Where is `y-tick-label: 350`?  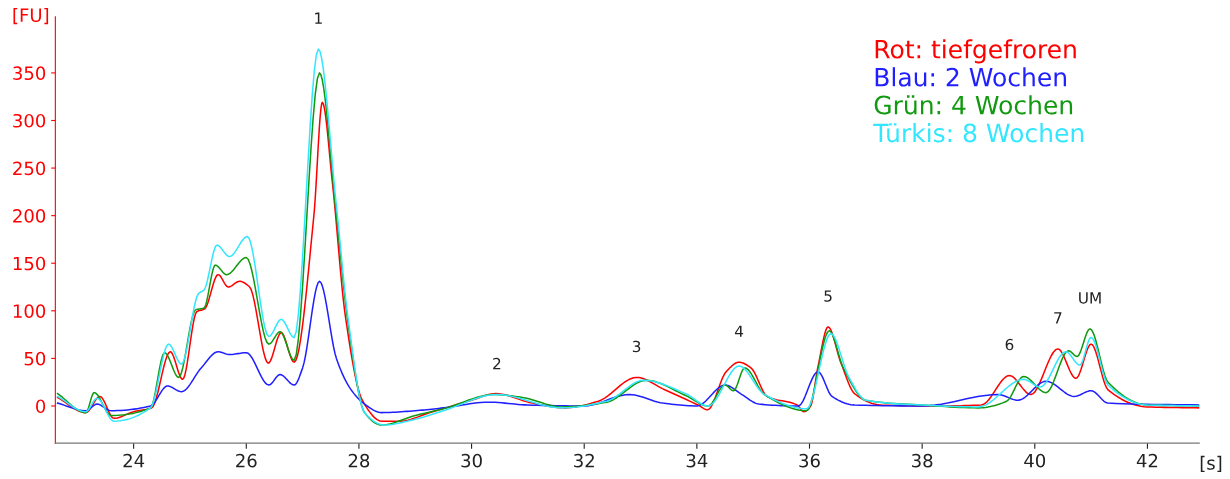 y-tick-label: 350 is located at coordinates (29, 73).